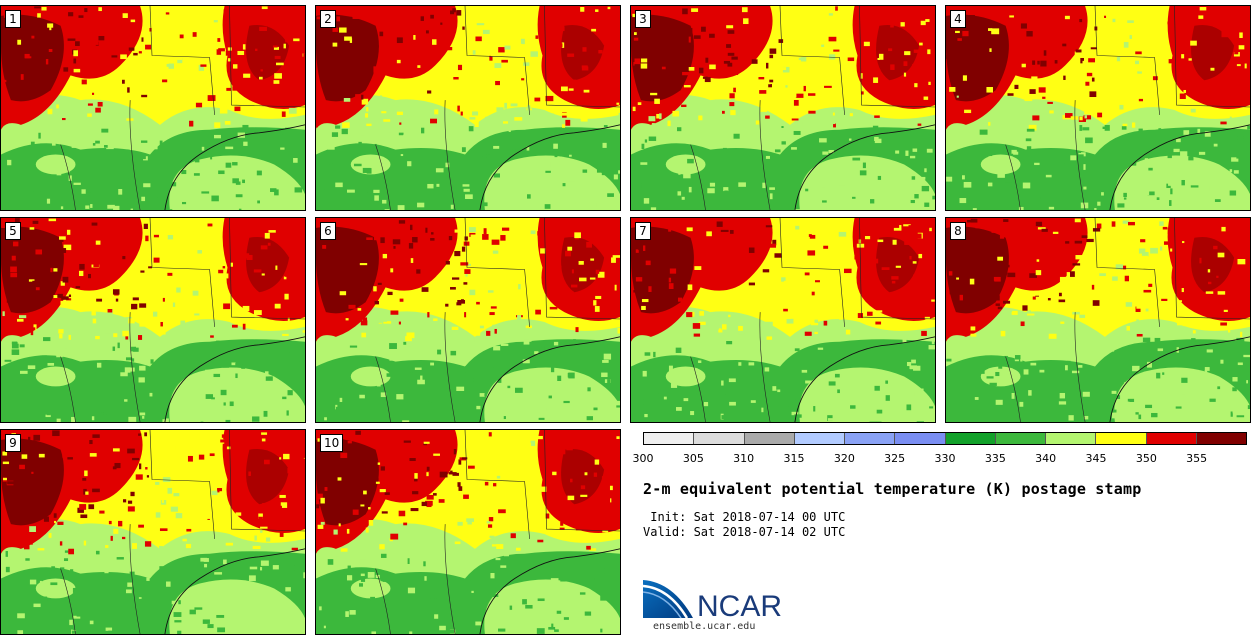  What do you see at coordinates (744, 517) in the screenshot?
I see `init-time: Init: Sat 2018-07-14 00 UTC` at bounding box center [744, 517].